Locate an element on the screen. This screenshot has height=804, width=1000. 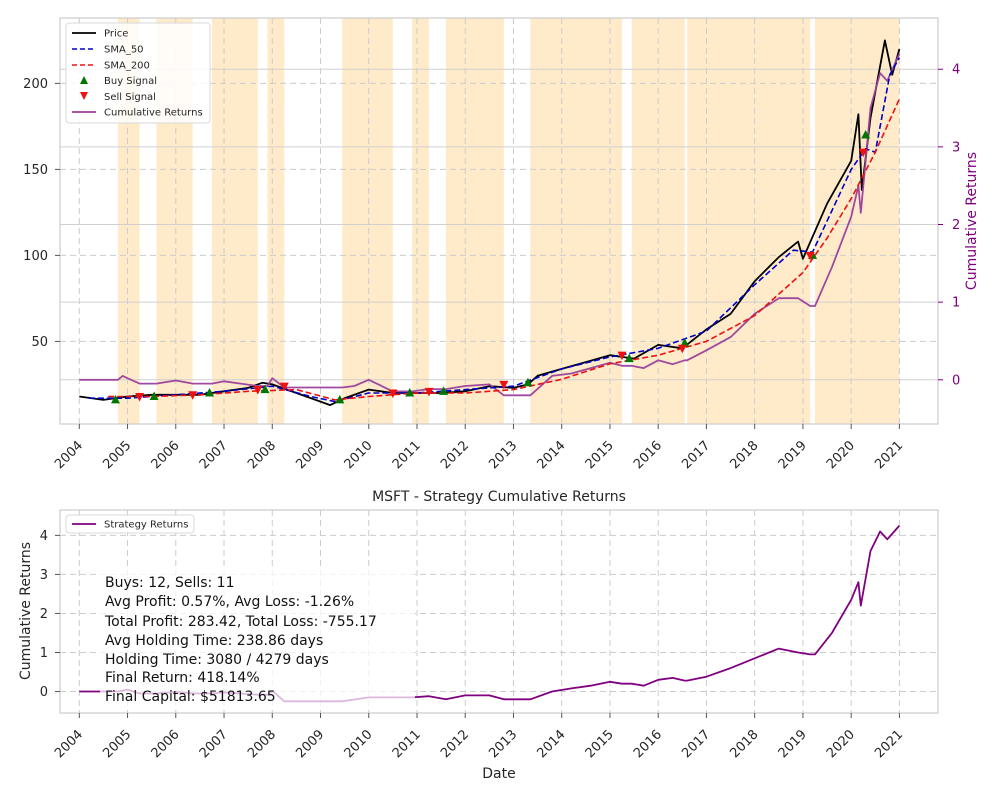
legend-label-buy: Buy Signal is located at coordinates (130, 81).